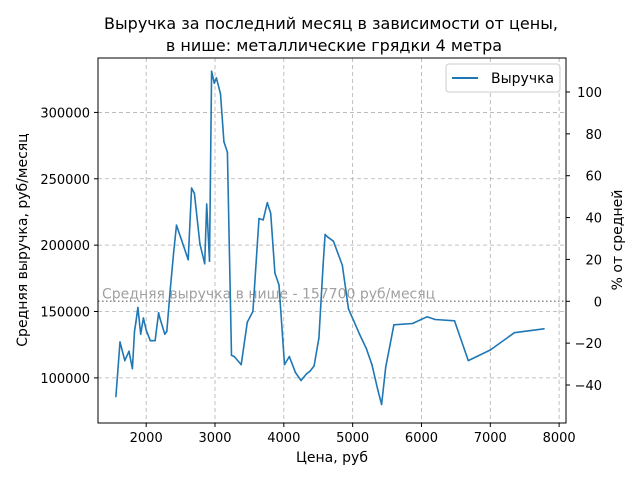 This screenshot has width=640, height=480. Describe the element at coordinates (598, 302) in the screenshot. I see `y2-tick-label: 0` at that location.